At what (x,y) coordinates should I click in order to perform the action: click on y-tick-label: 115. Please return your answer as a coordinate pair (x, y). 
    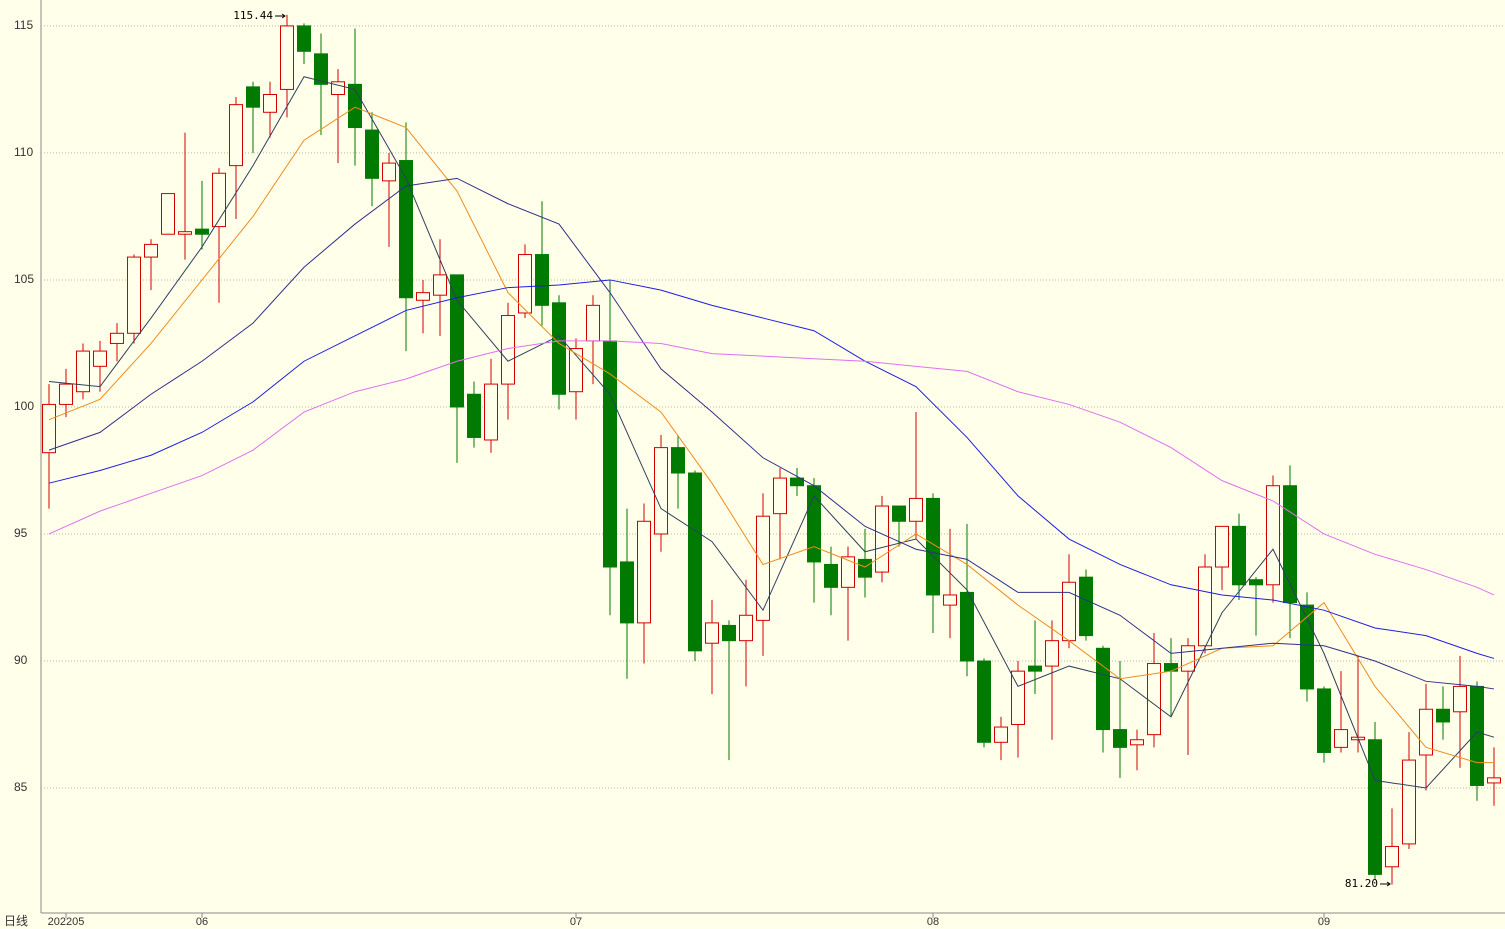
    Looking at the image, I should click on (23, 25).